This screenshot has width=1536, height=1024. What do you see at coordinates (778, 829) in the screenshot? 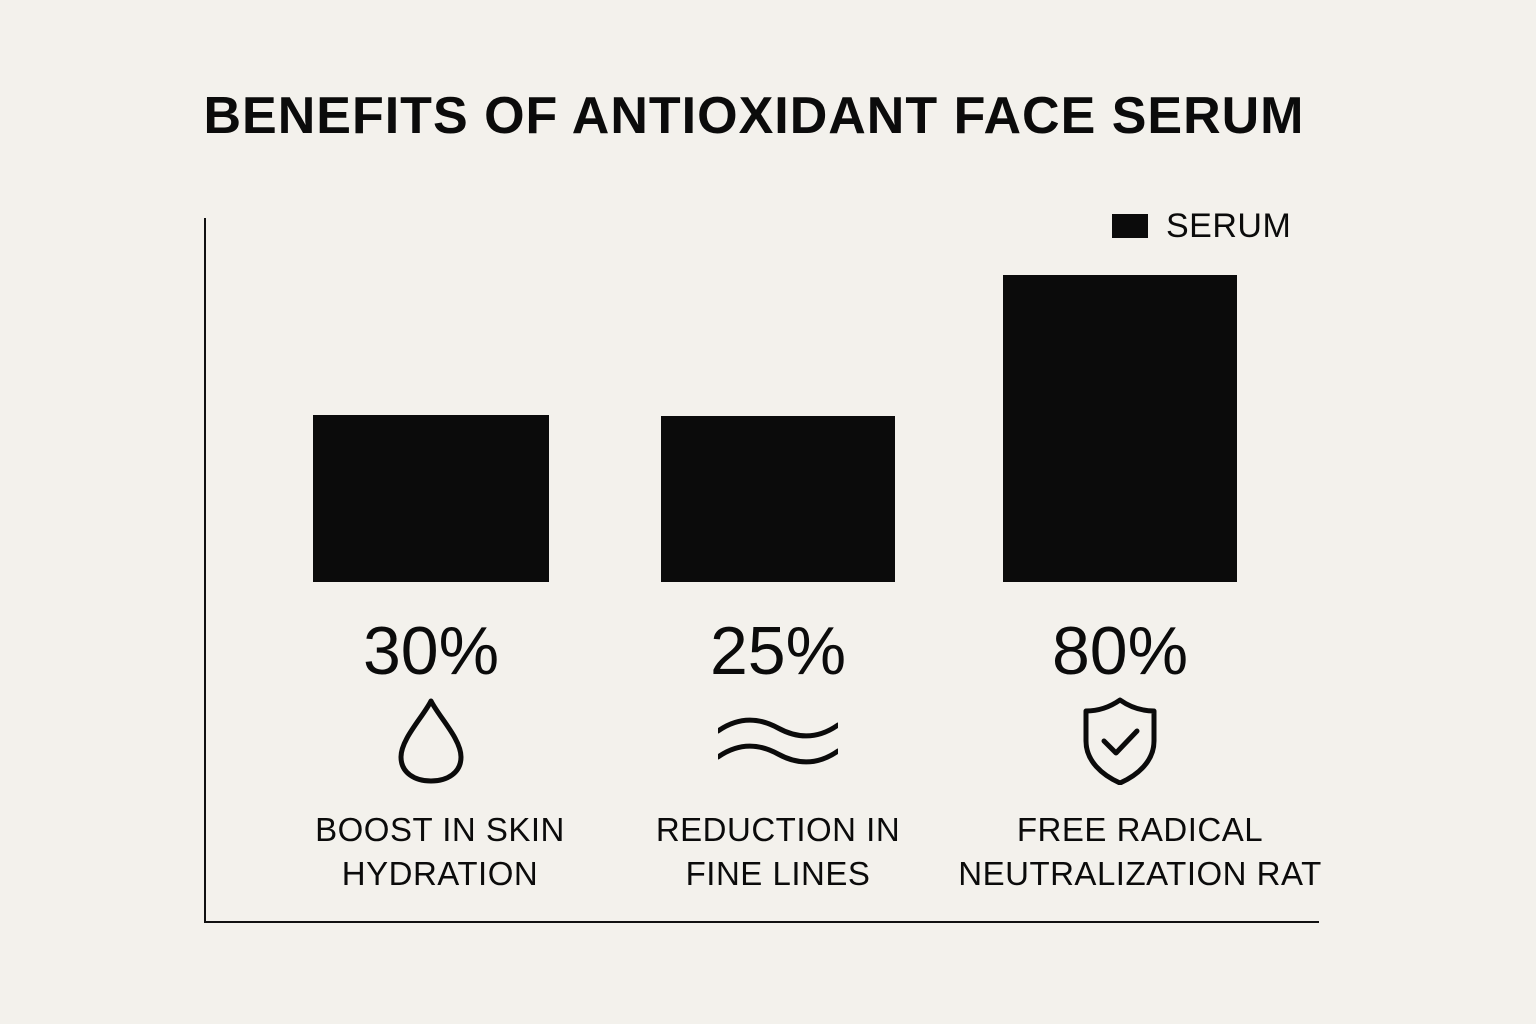
I see `category-label-1-line-1: REDUCTION IN` at bounding box center [778, 829].